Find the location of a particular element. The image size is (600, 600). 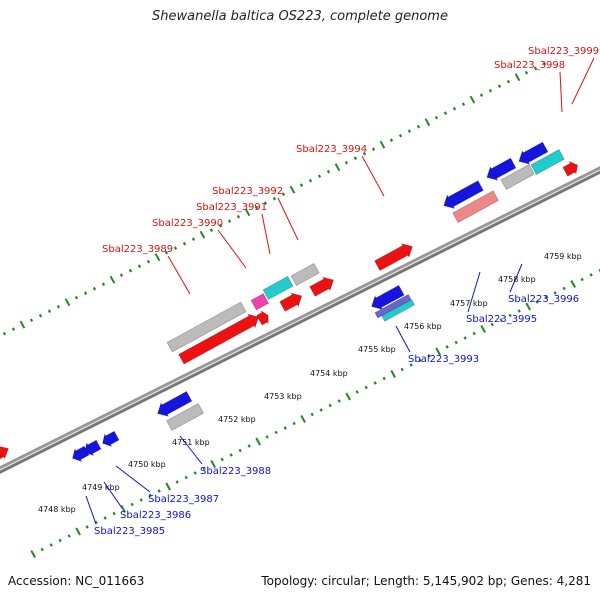

kbp-label: 4749 kbp is located at coordinates (101, 487).